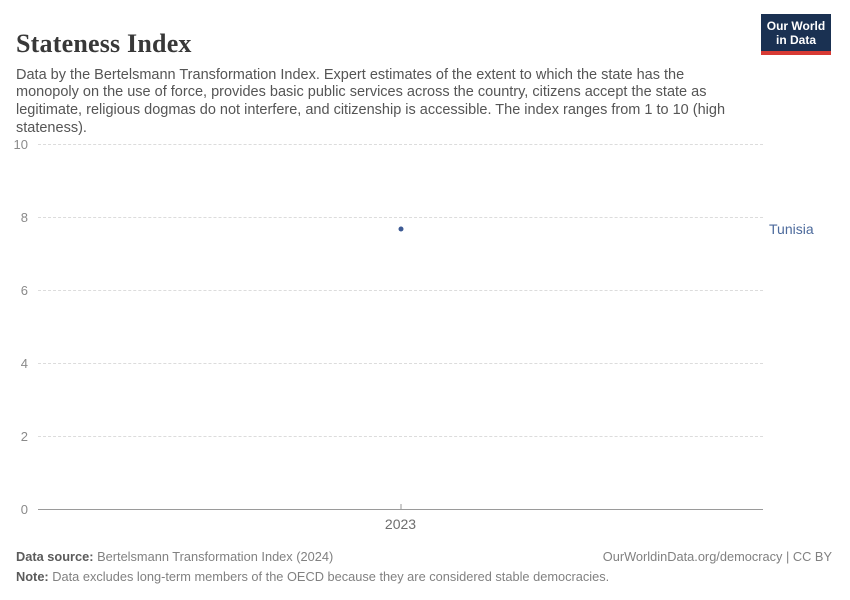  What do you see at coordinates (795, 40) in the screenshot?
I see `owid-logo-line2: in Data` at bounding box center [795, 40].